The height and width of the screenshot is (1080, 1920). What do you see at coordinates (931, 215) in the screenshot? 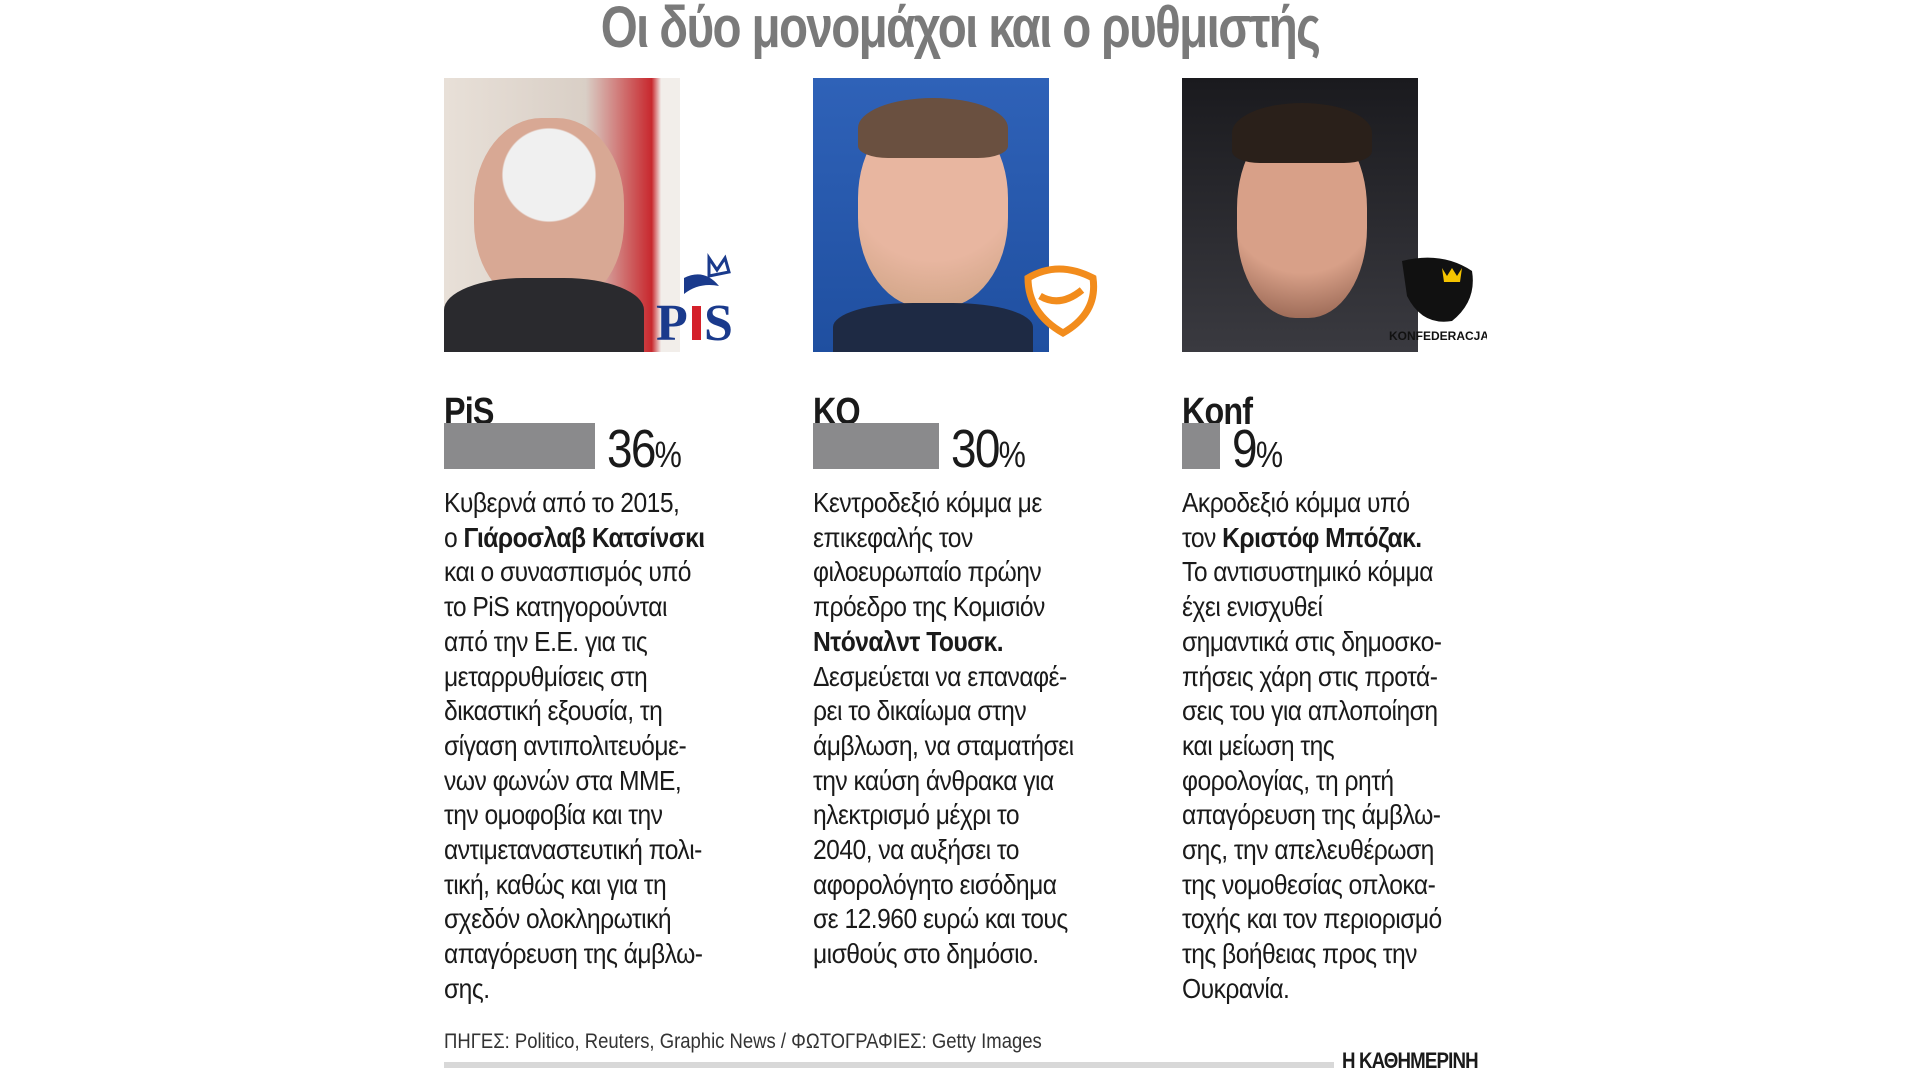
I see `photo-ko-leader` at bounding box center [931, 215].